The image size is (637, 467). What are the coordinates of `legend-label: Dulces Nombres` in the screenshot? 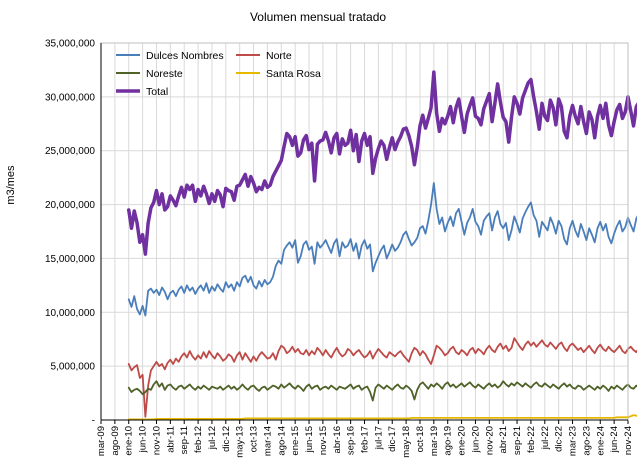 It's located at (185, 56).